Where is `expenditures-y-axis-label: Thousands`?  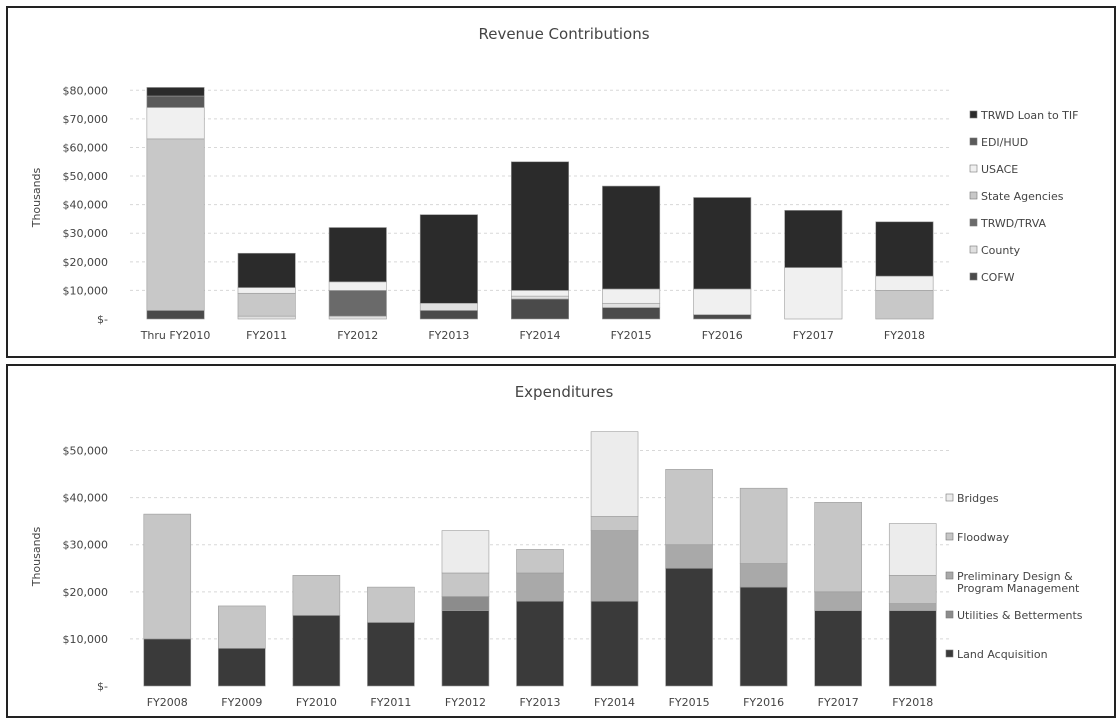
expenditures-y-axis-label: Thousands is located at coordinates (36, 556).